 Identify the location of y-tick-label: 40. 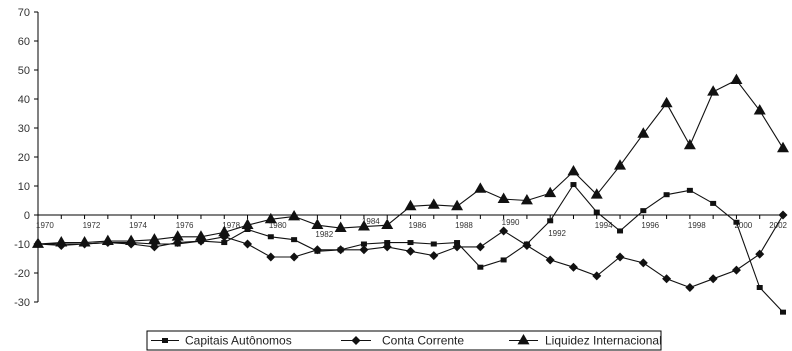
(24, 100).